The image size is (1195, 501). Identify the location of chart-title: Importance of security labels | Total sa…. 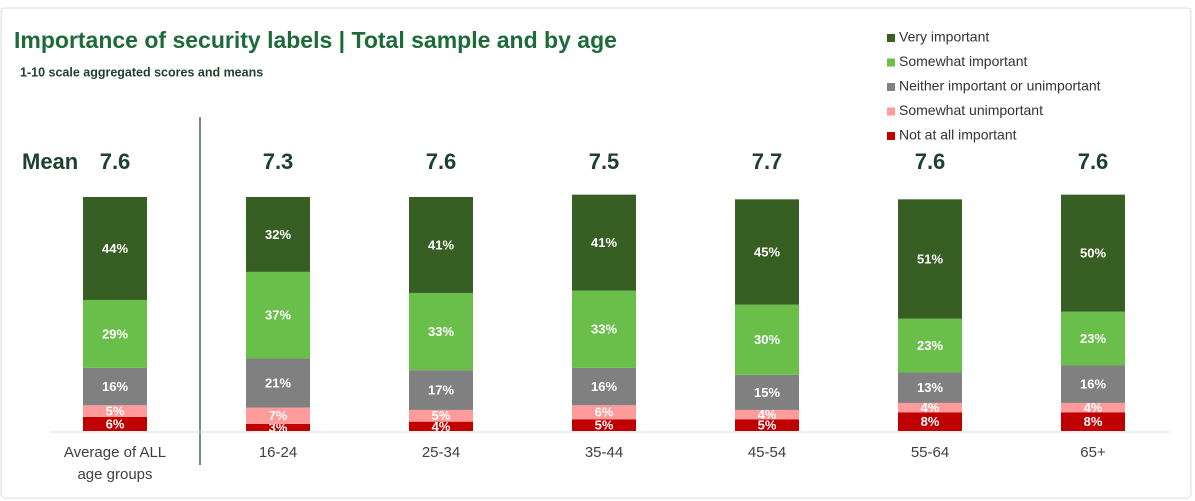
(315, 40).